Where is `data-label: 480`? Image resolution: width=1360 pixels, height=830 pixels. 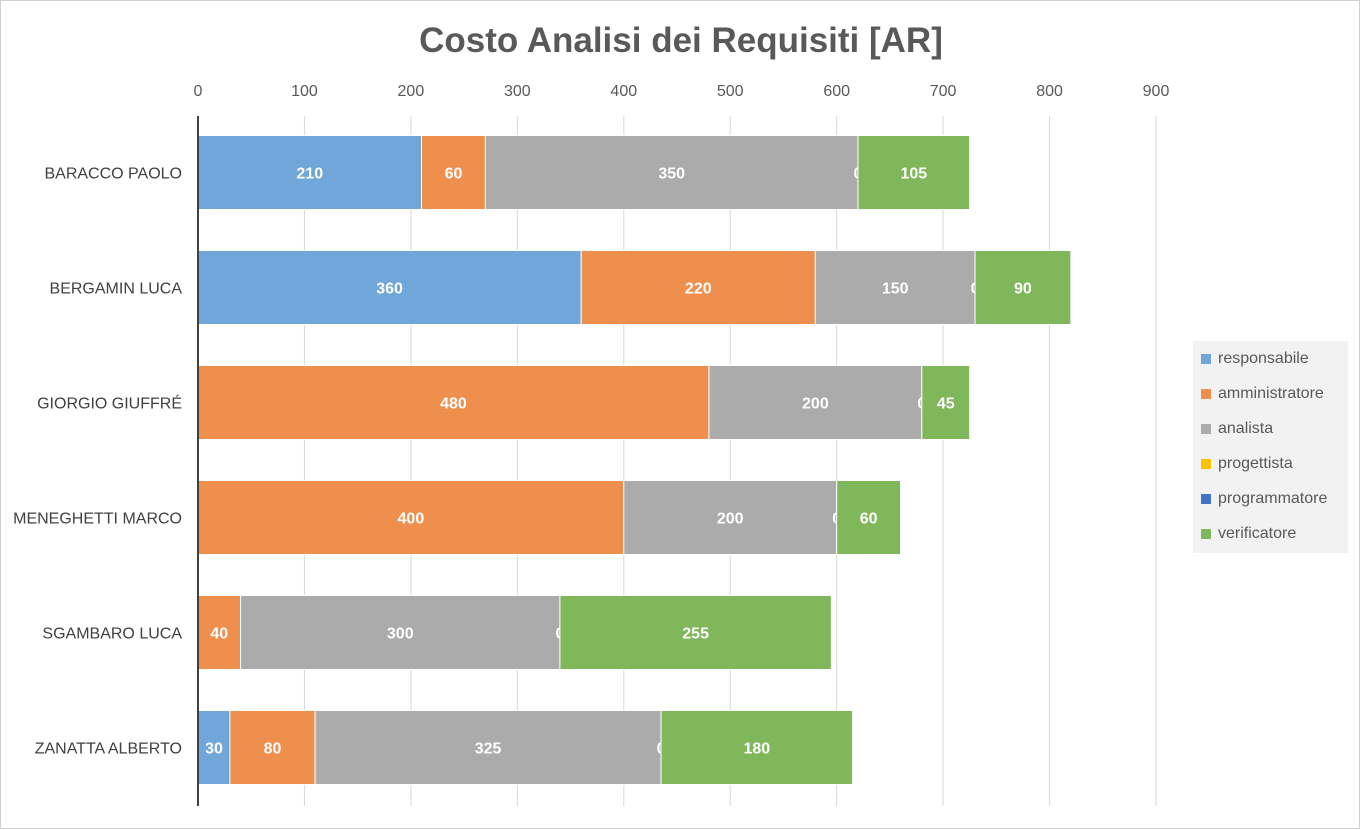 data-label: 480 is located at coordinates (453, 404).